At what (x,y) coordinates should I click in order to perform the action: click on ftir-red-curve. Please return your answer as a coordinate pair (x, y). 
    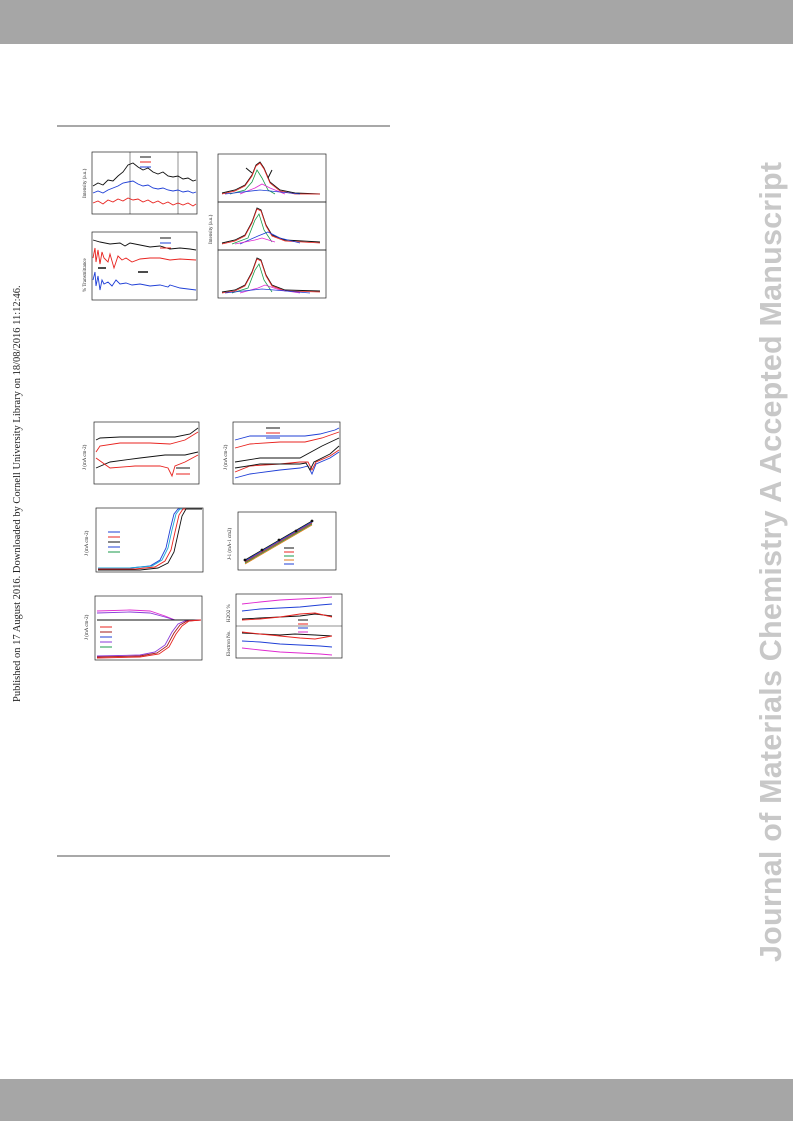
    Looking at the image, I should click on (144, 258).